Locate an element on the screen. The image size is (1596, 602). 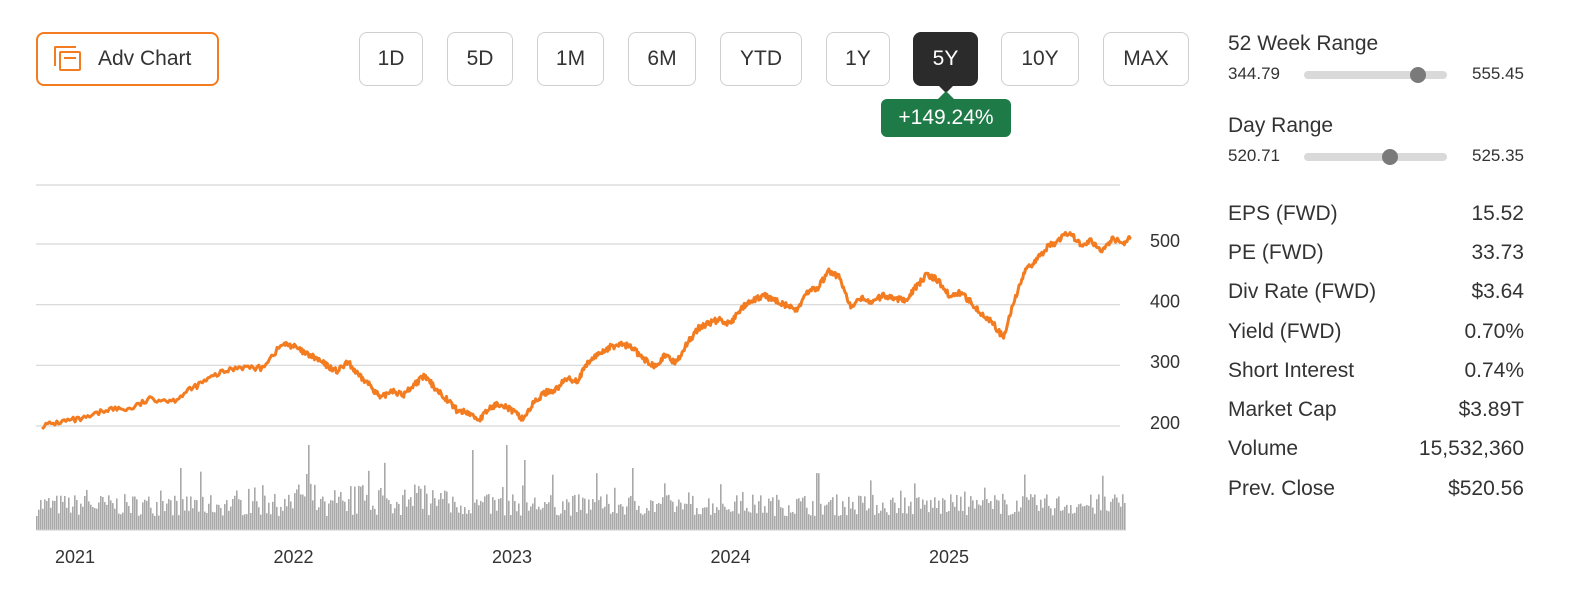
range-tab-max: MAX is located at coordinates (1146, 59).